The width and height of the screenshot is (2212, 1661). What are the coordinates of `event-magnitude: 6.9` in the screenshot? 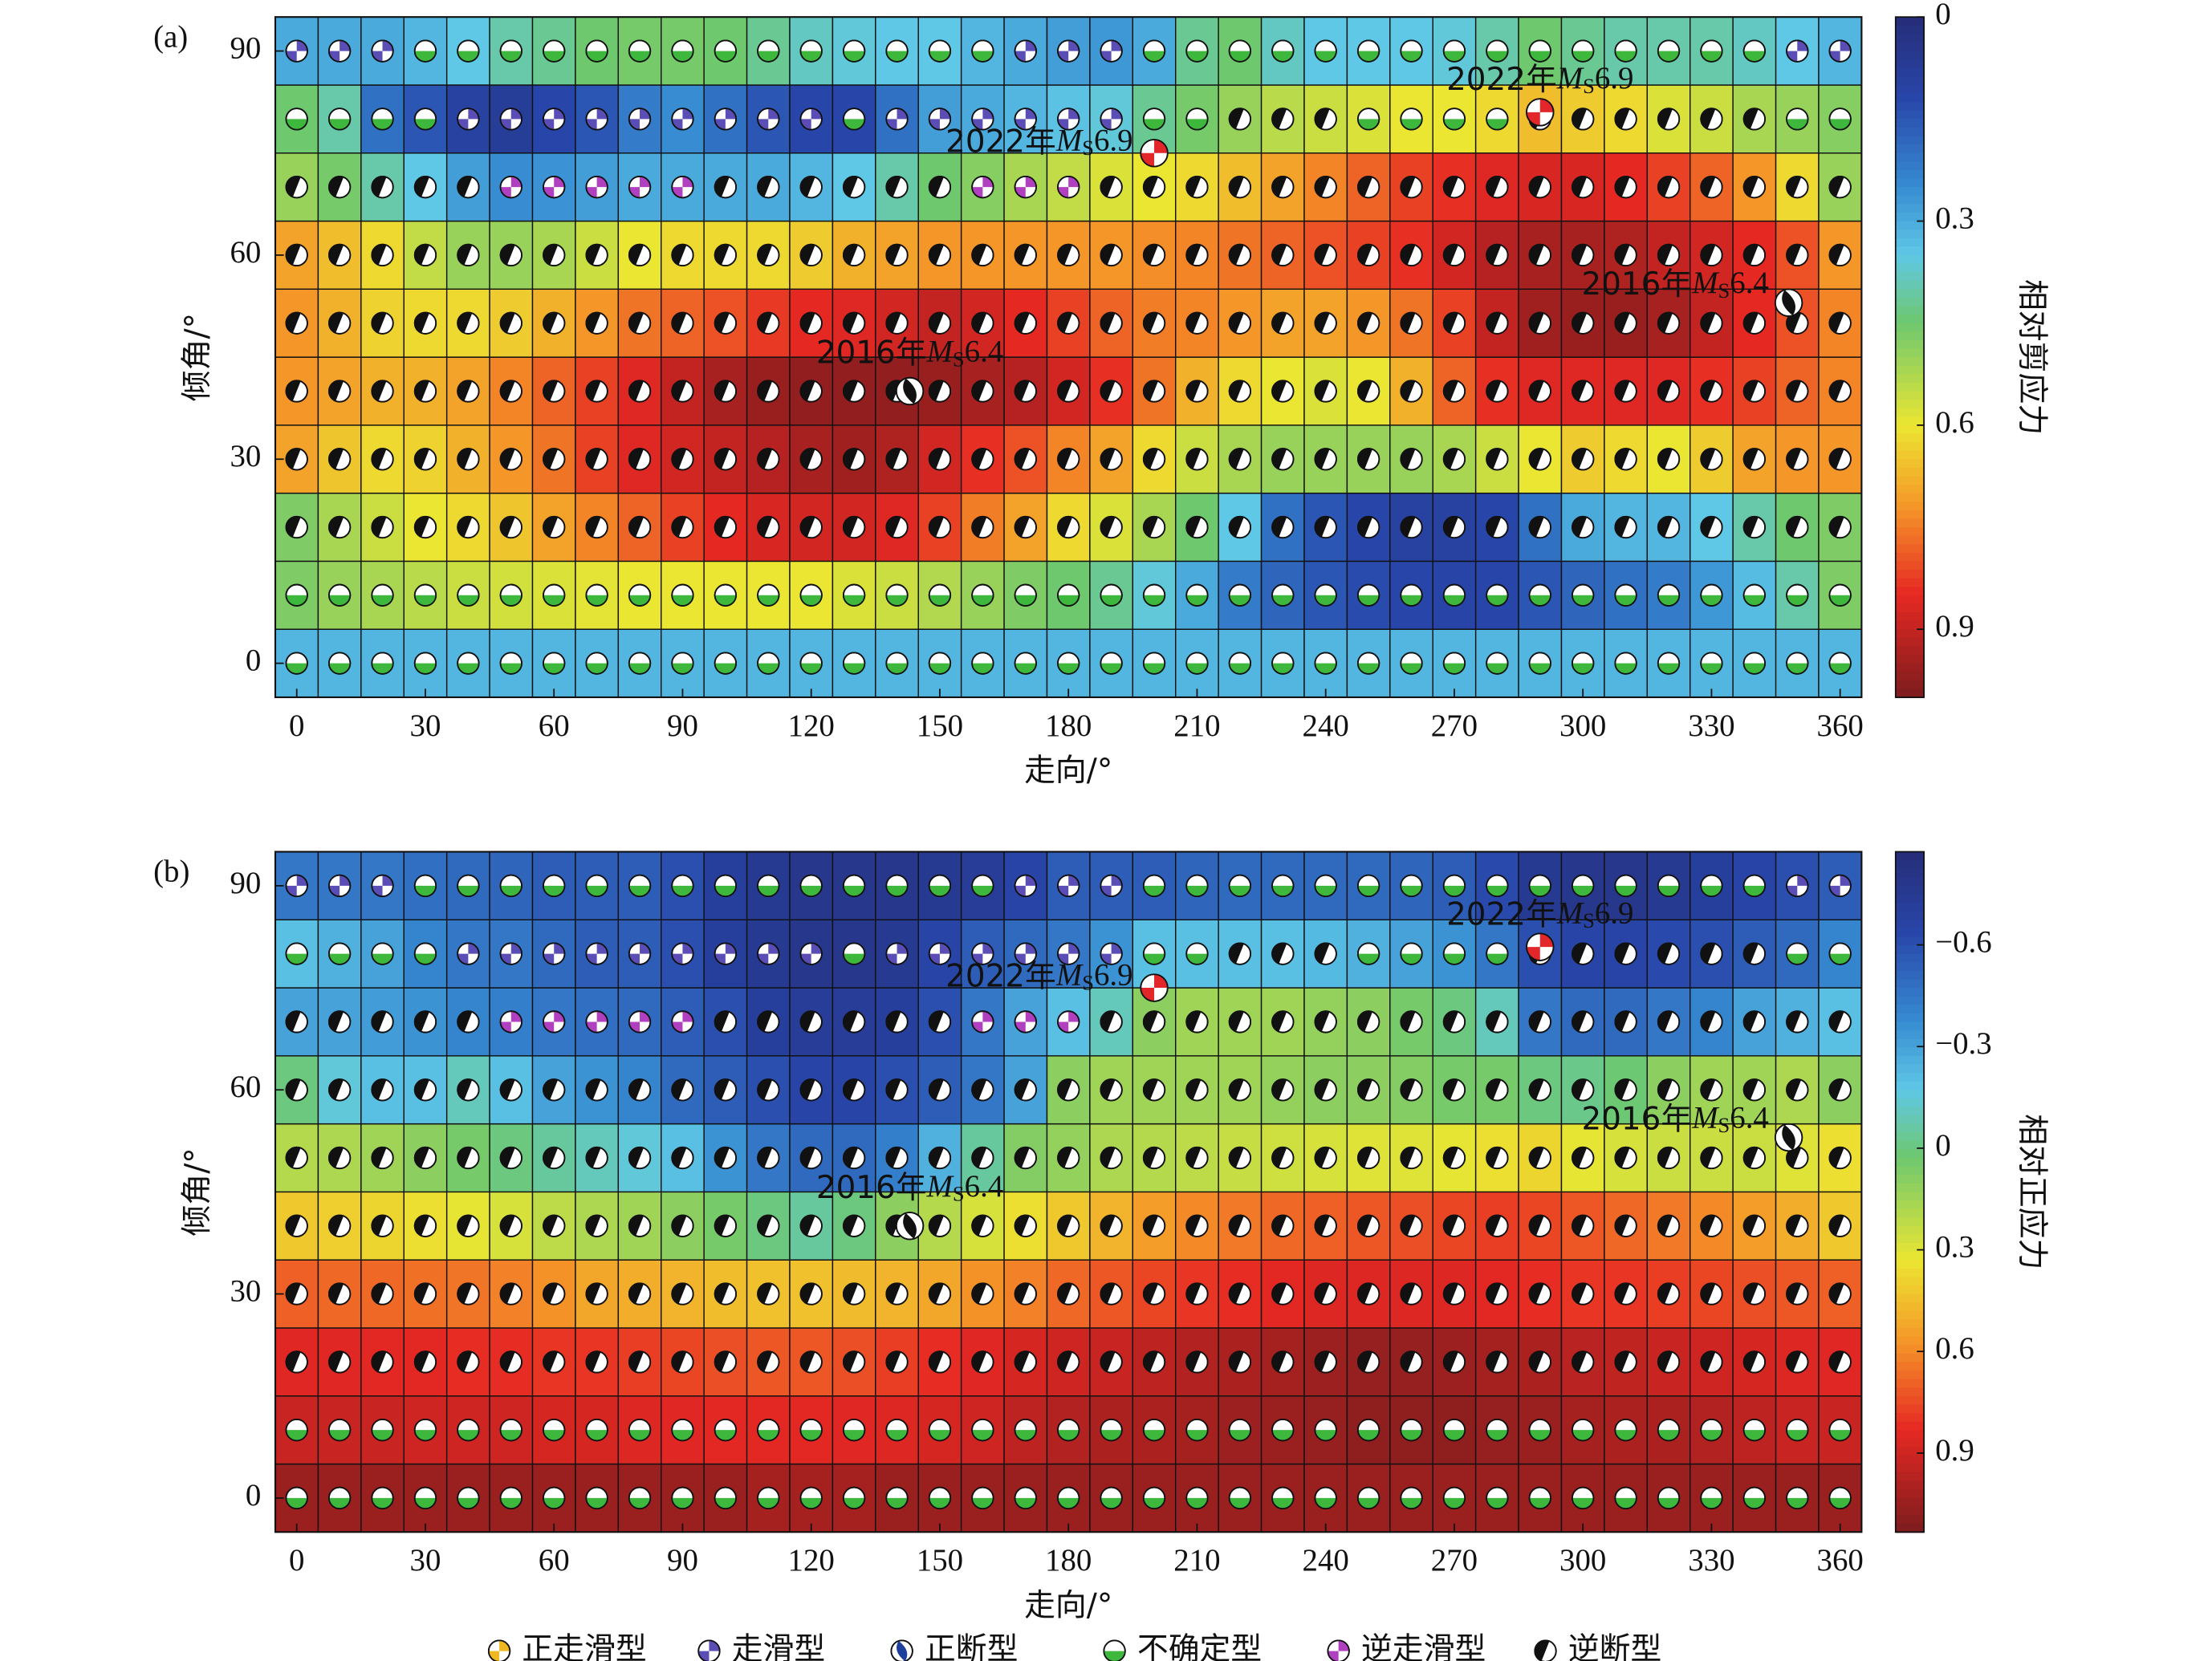 It's located at (1113, 140).